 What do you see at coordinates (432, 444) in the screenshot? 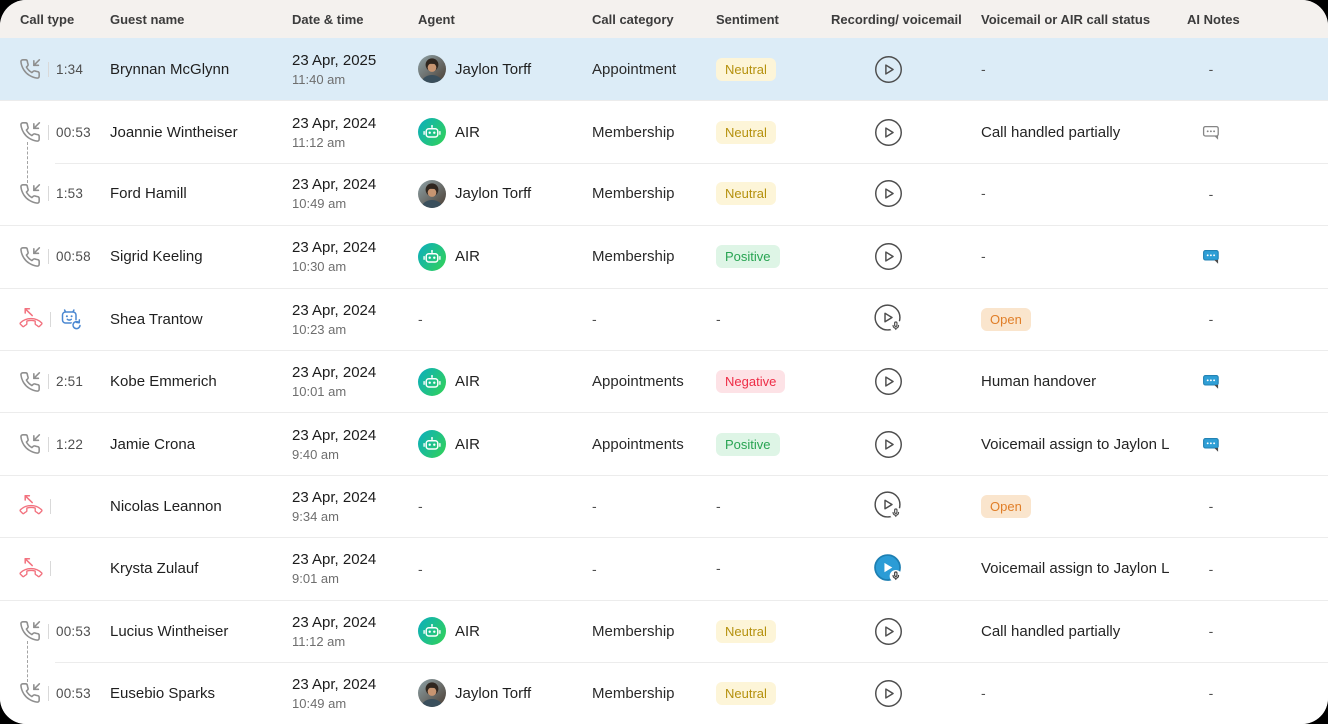
I see `air-robot-avatar` at bounding box center [432, 444].